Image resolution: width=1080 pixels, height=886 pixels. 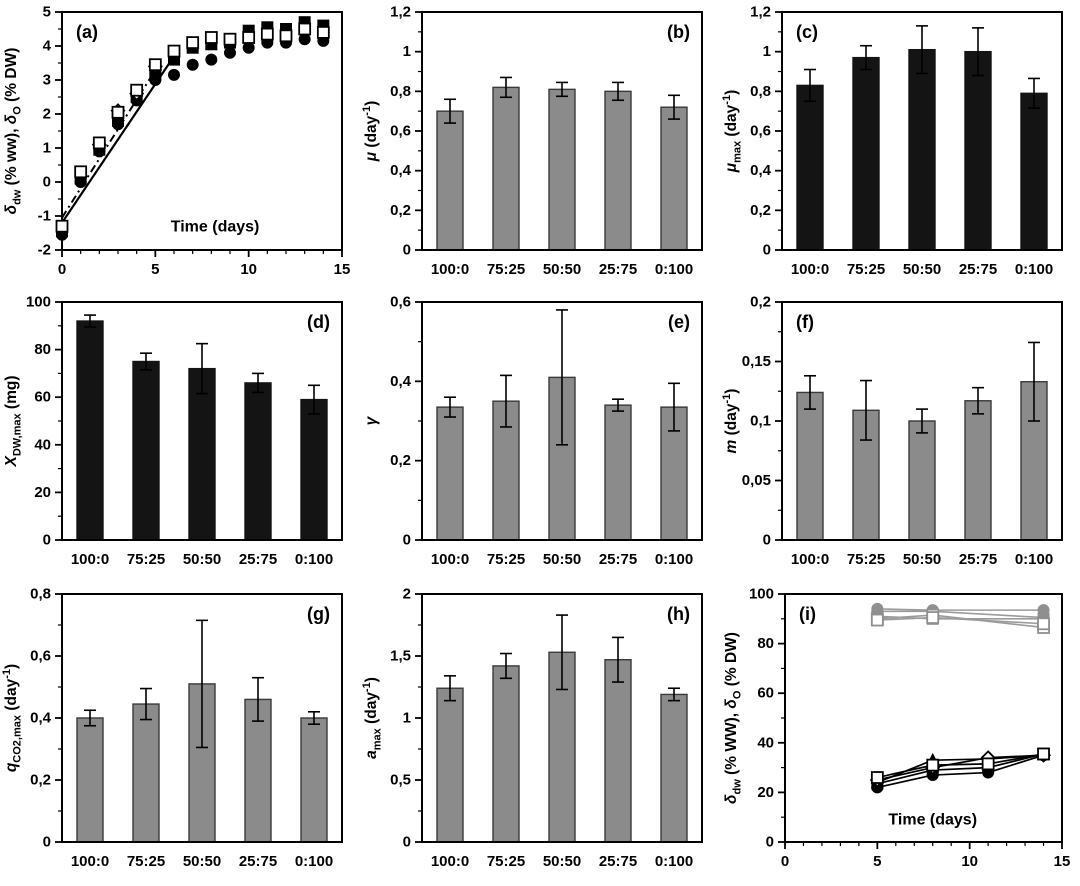 What do you see at coordinates (38, 302) in the screenshot?
I see `svg-text: 100` at bounding box center [38, 302].